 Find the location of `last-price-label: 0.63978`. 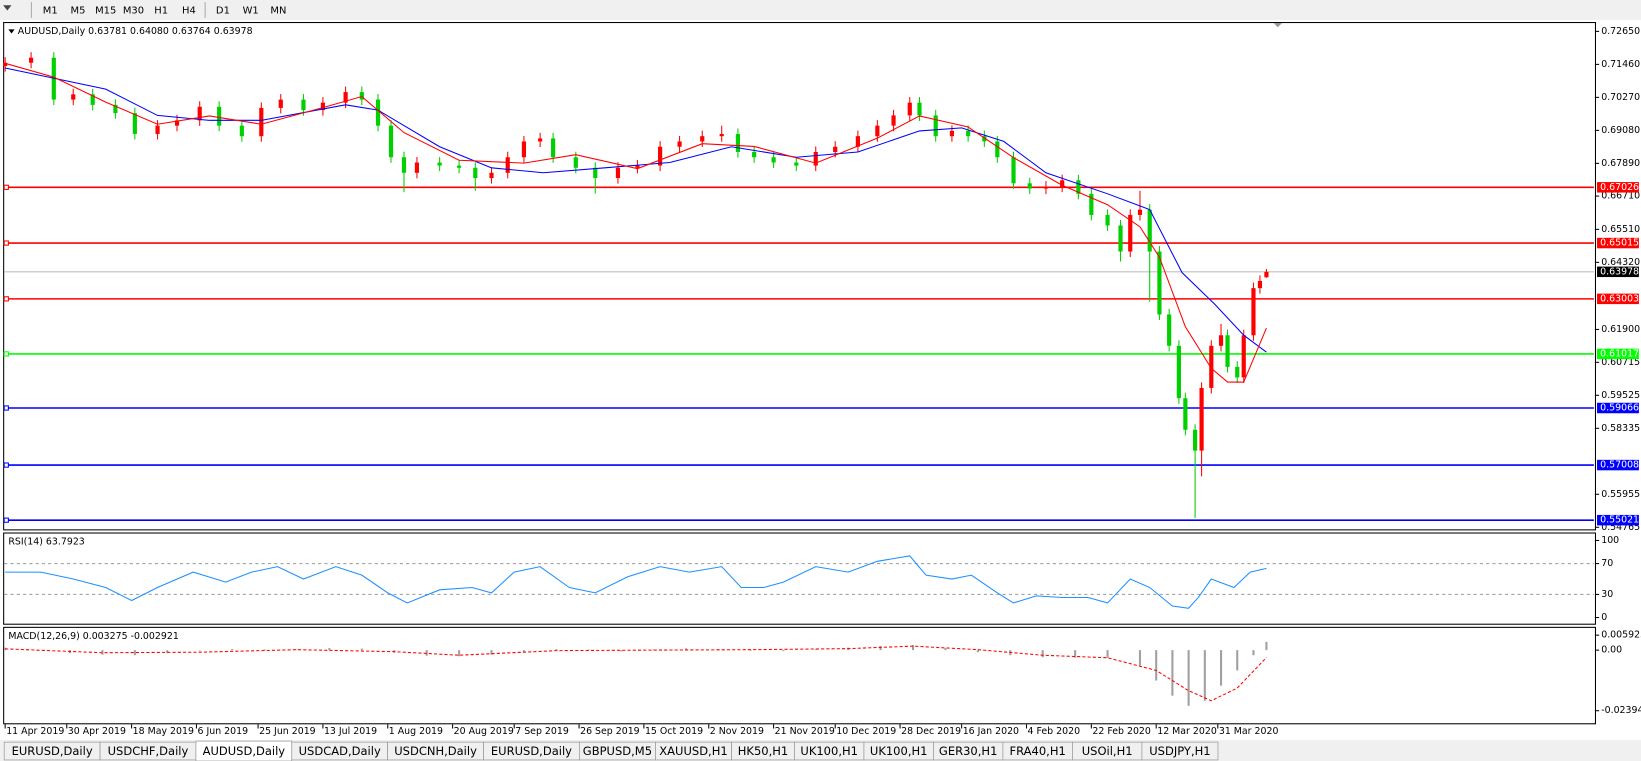

last-price-label: 0.63978 is located at coordinates (1619, 271).